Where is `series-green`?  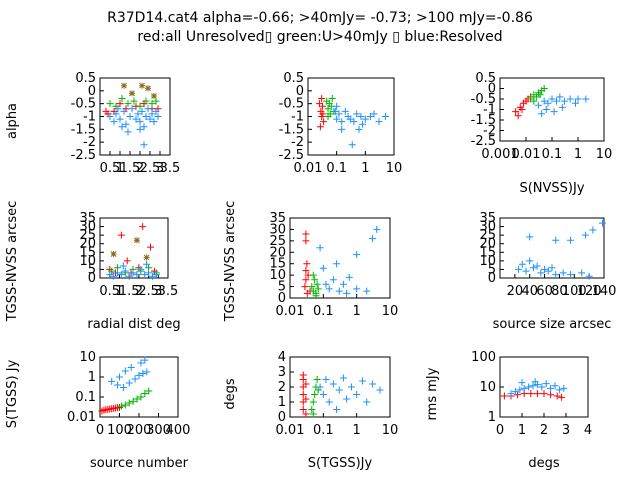
series-green is located at coordinates (537, 95).